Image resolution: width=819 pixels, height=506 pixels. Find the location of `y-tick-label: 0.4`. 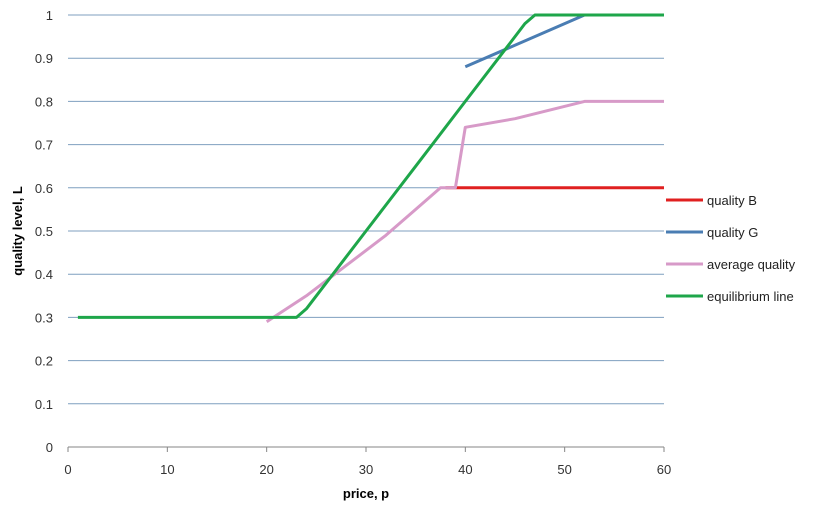

y-tick-label: 0.4 is located at coordinates (44, 274).